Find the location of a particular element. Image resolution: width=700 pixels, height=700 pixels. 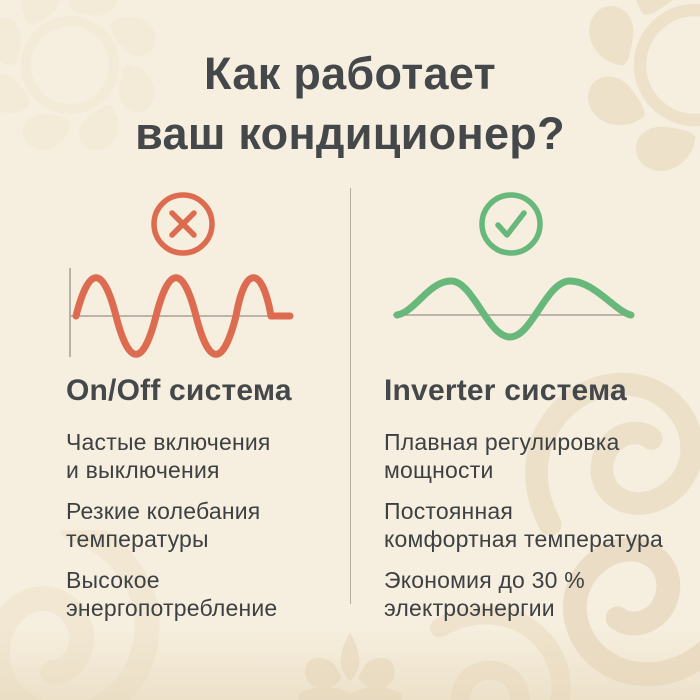

inverter-heading: Inverter система is located at coordinates (505, 390).